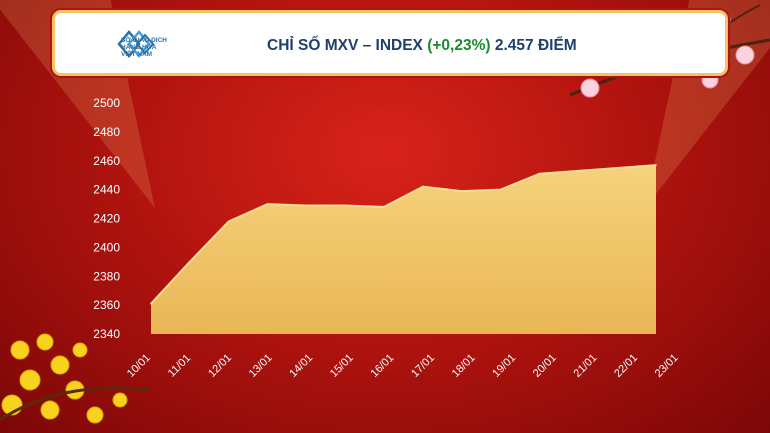  Describe the element at coordinates (586, 366) in the screenshot. I see `x-tick-label: 21/01` at that location.